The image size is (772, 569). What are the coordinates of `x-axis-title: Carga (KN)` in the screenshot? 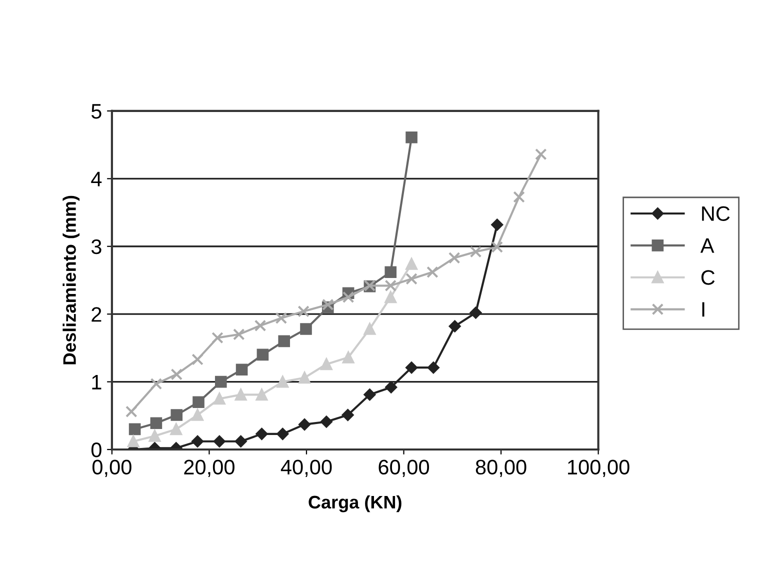 It's located at (355, 503).